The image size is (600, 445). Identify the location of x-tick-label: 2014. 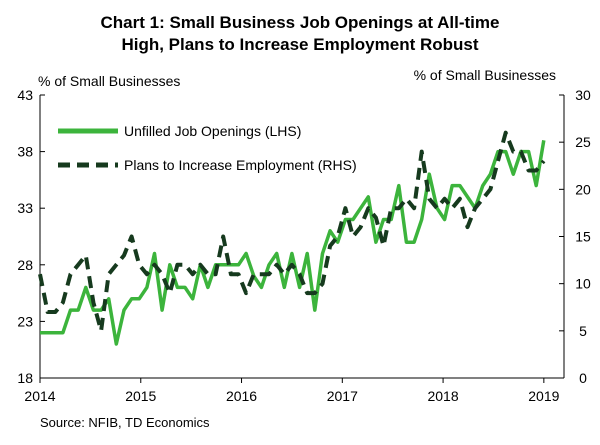
(39, 396).